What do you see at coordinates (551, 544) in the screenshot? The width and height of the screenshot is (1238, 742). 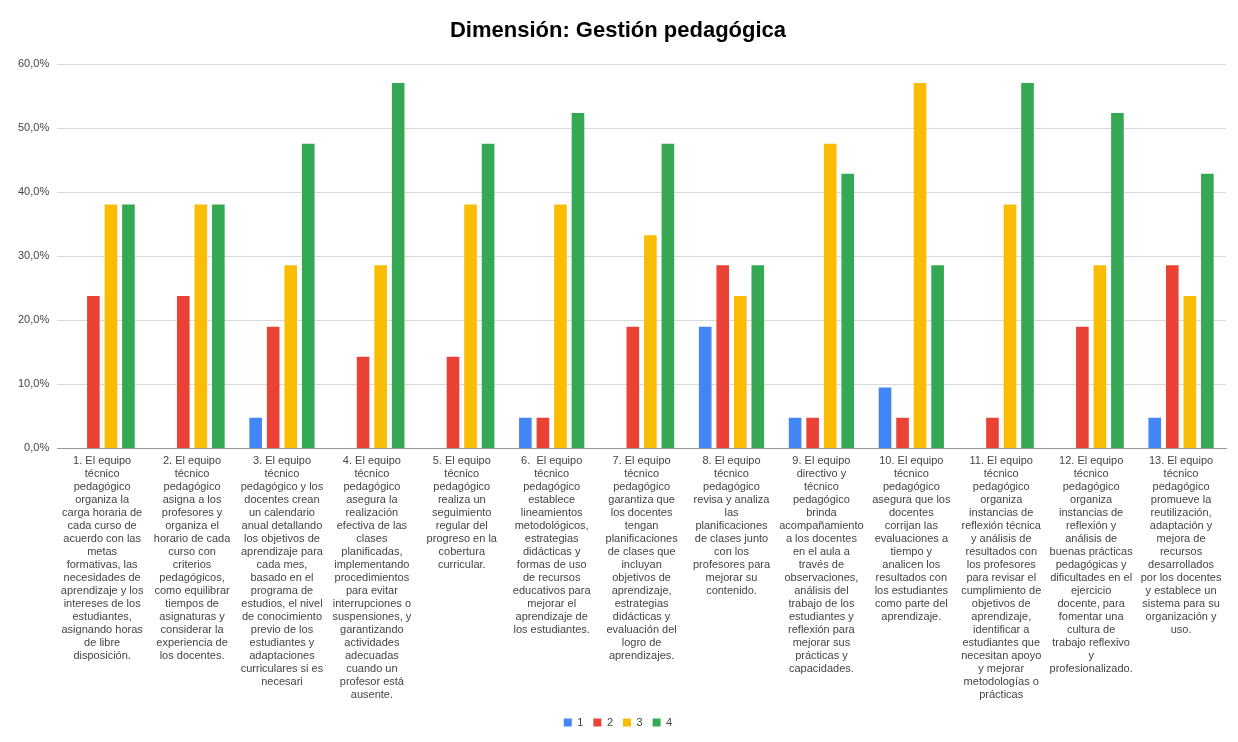 I see `category-label: 6. El equipo técnico pedagógico establece lineamientos metodológicos, estrategias didácticas y formas de uso de recursos educativos para mejorar el aprendizaje de los estudiantes.` at bounding box center [551, 544].